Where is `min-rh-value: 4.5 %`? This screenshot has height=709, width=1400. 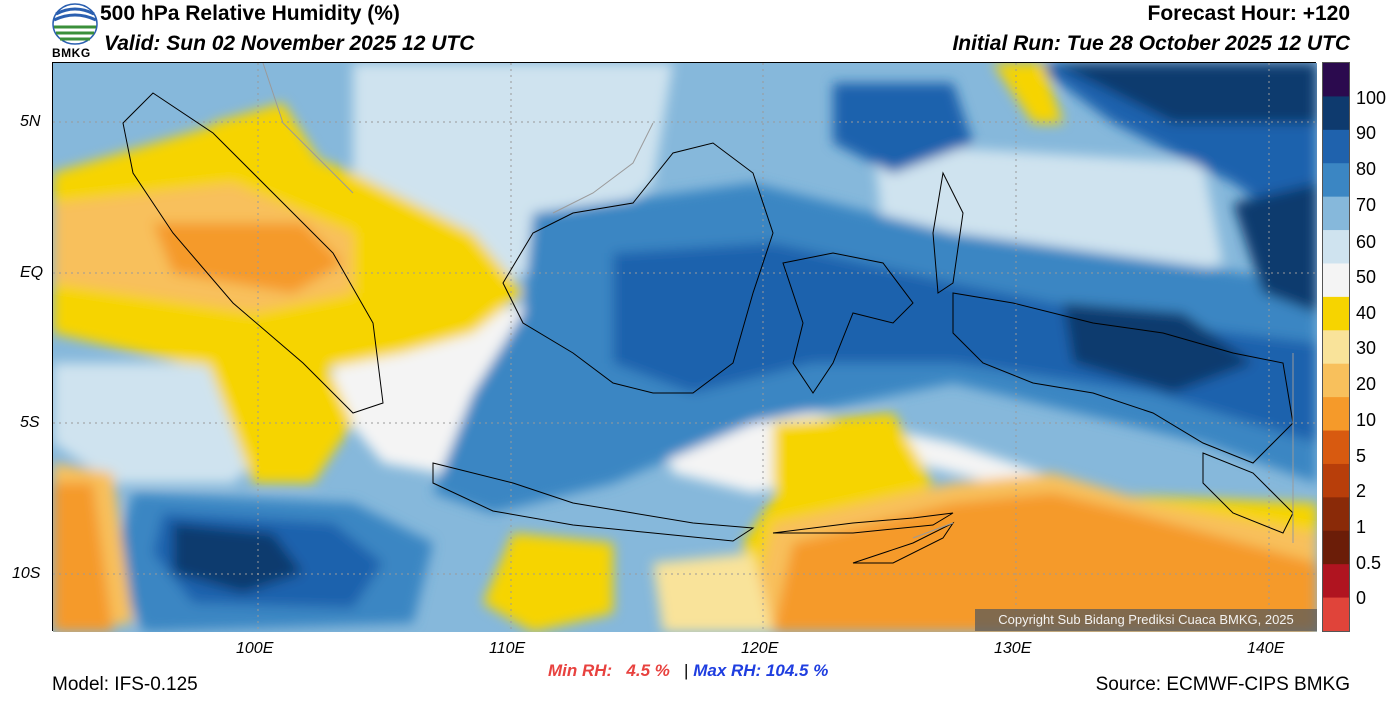
min-rh-value: 4.5 % is located at coordinates (648, 670).